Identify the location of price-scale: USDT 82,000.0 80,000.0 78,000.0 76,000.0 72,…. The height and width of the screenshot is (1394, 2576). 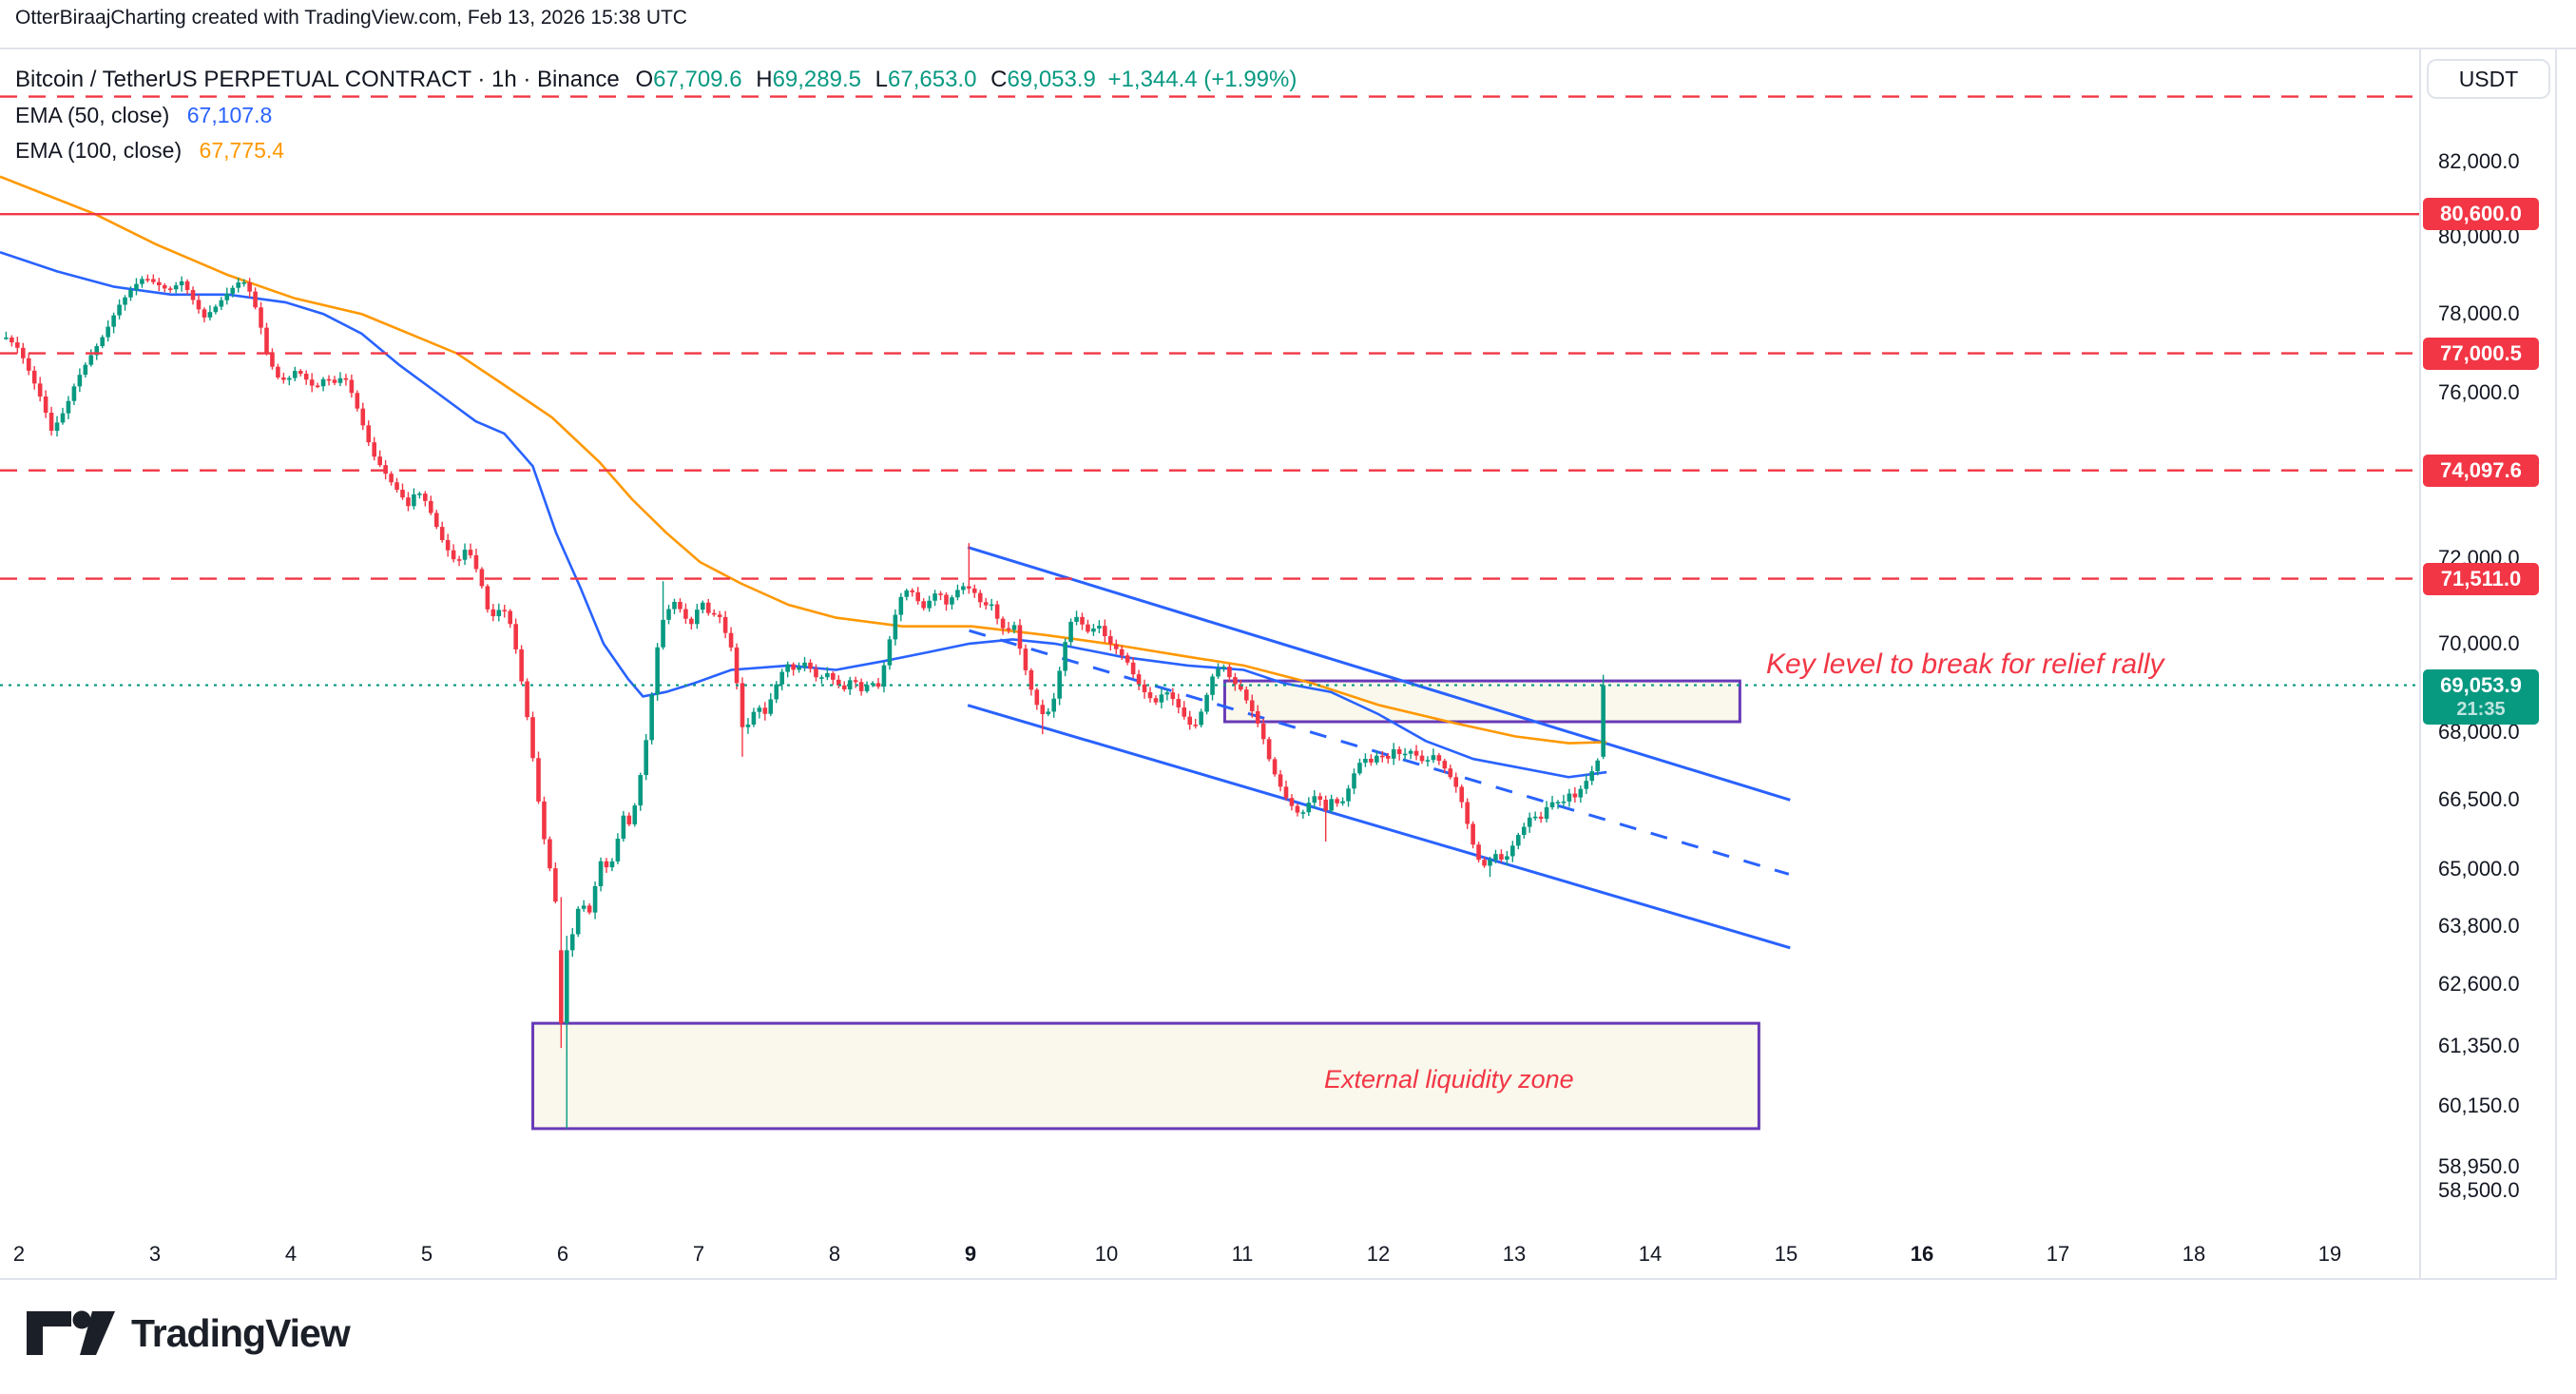
(2497, 664).